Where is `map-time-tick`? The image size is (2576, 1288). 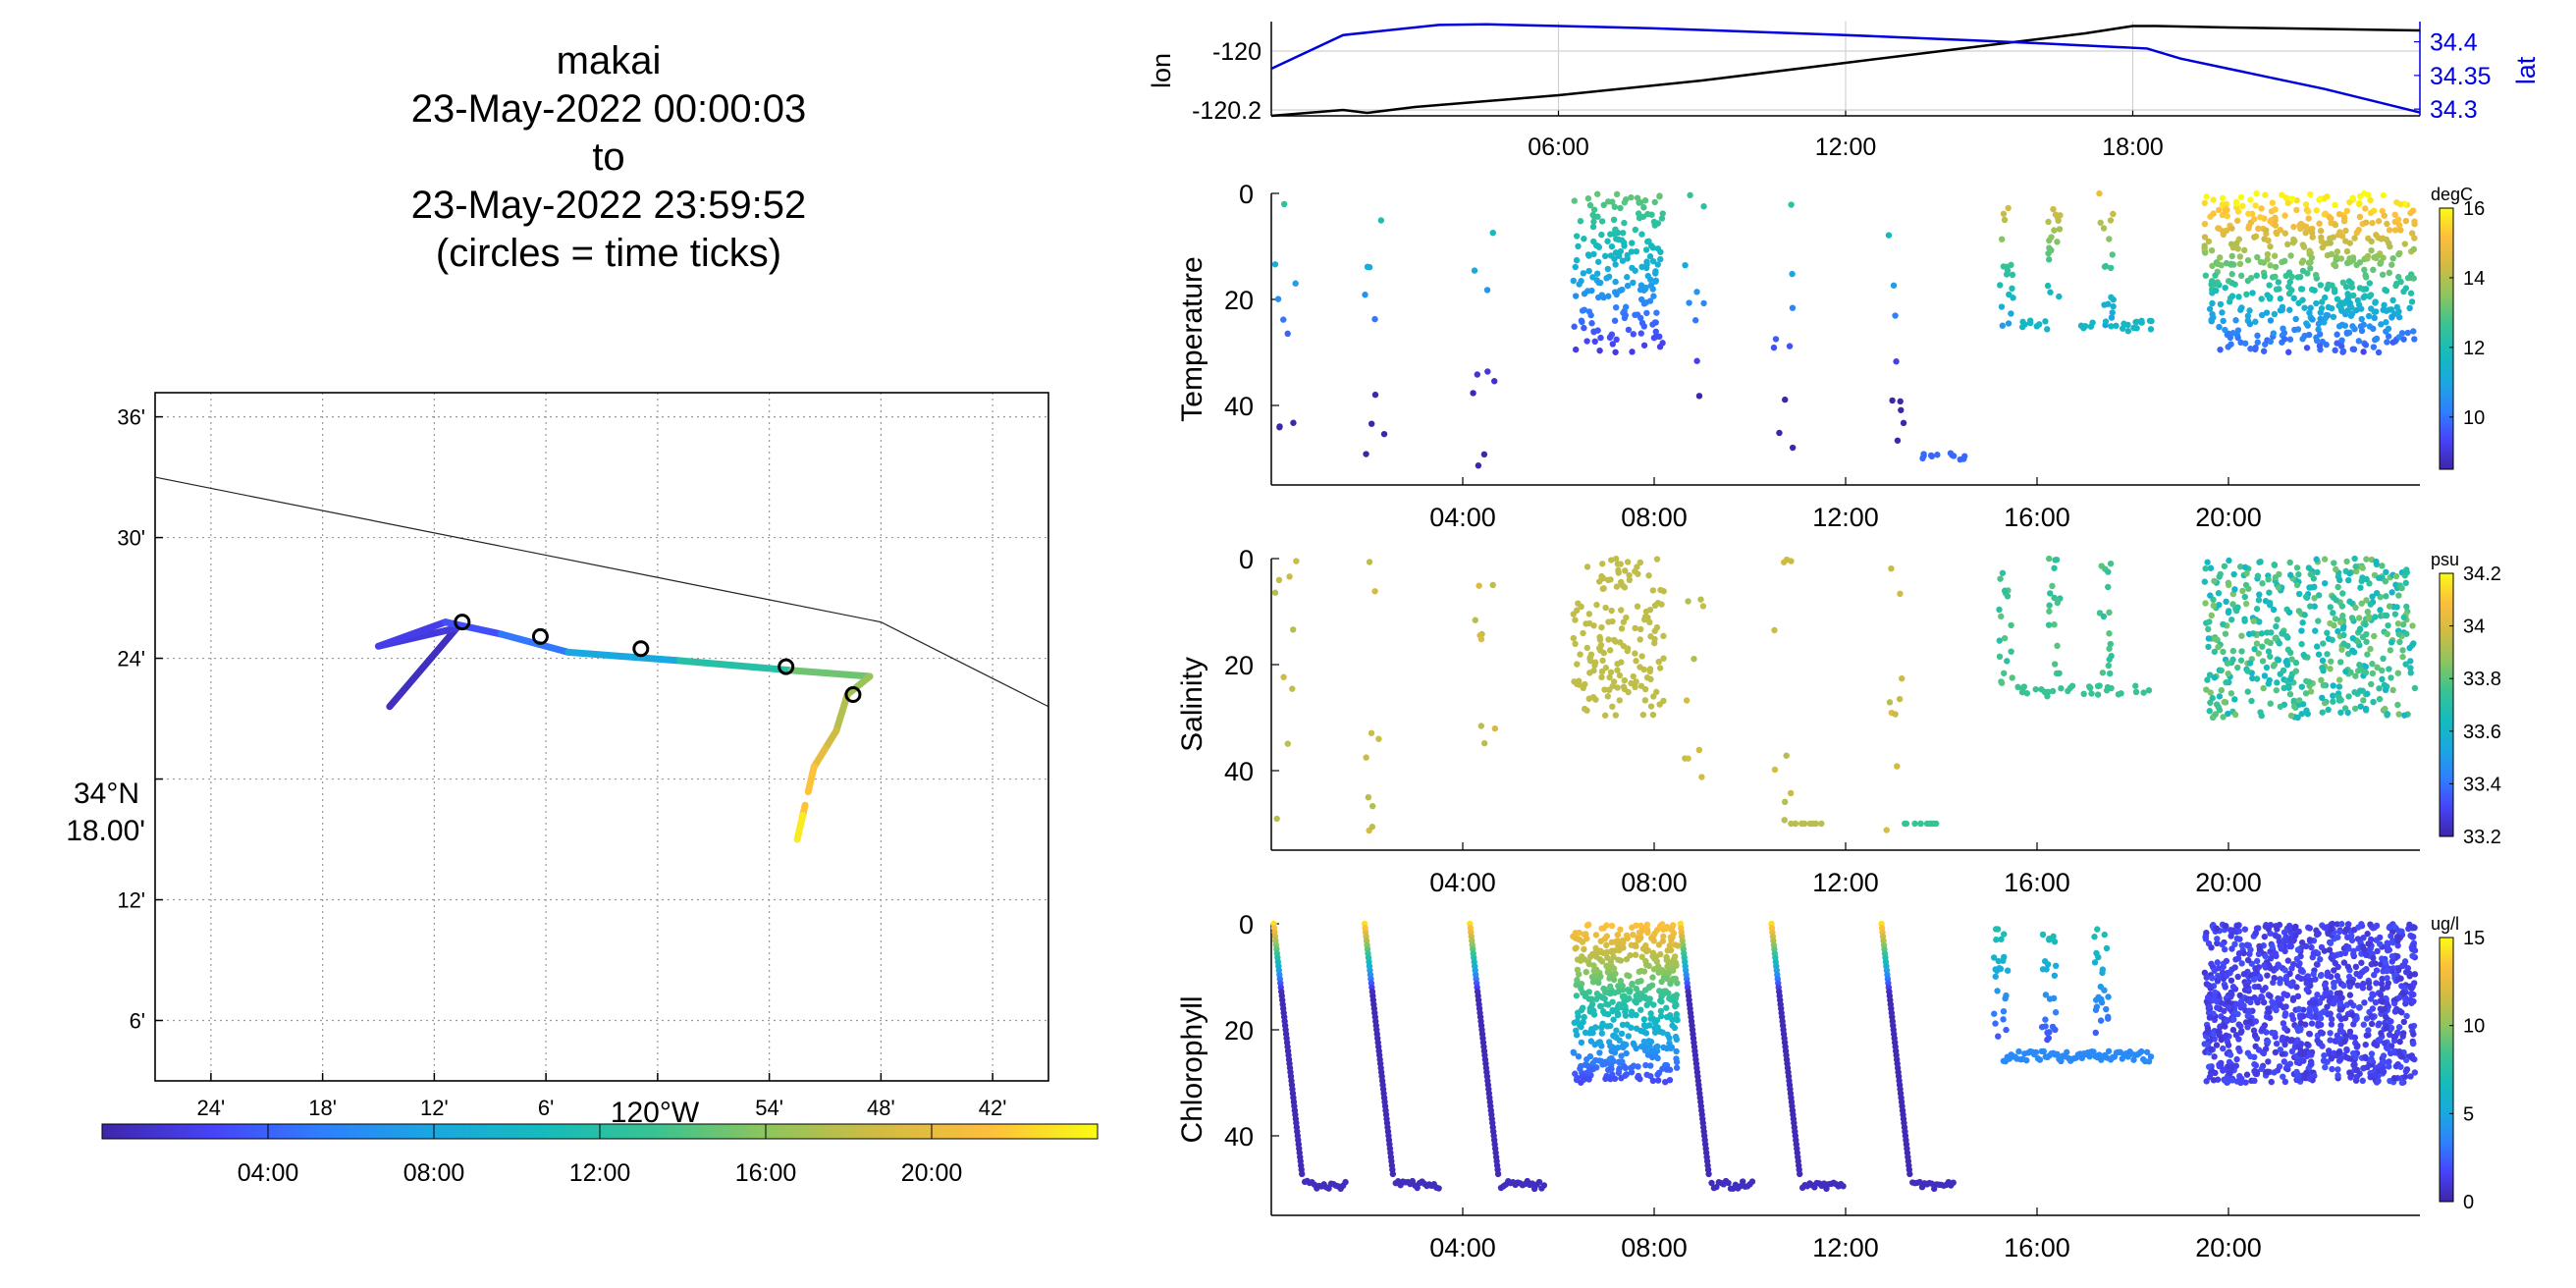 map-time-tick is located at coordinates (641, 649).